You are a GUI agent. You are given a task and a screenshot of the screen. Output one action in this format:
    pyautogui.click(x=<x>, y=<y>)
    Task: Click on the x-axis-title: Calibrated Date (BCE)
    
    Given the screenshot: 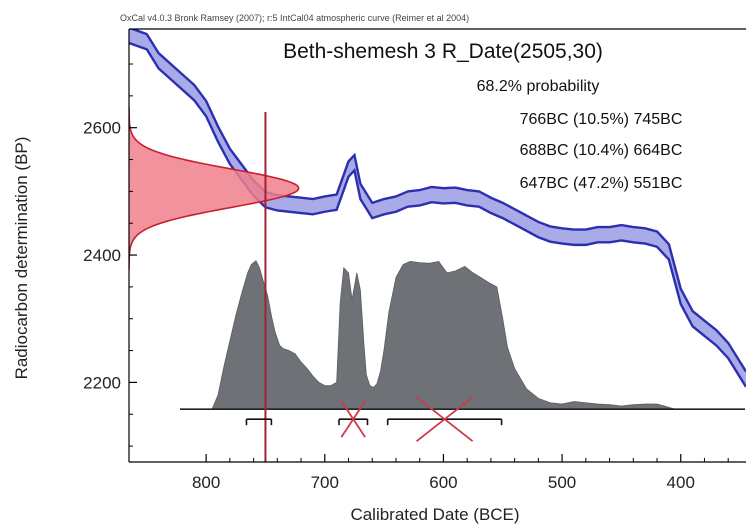 What is the action you would take?
    pyautogui.click(x=434, y=514)
    